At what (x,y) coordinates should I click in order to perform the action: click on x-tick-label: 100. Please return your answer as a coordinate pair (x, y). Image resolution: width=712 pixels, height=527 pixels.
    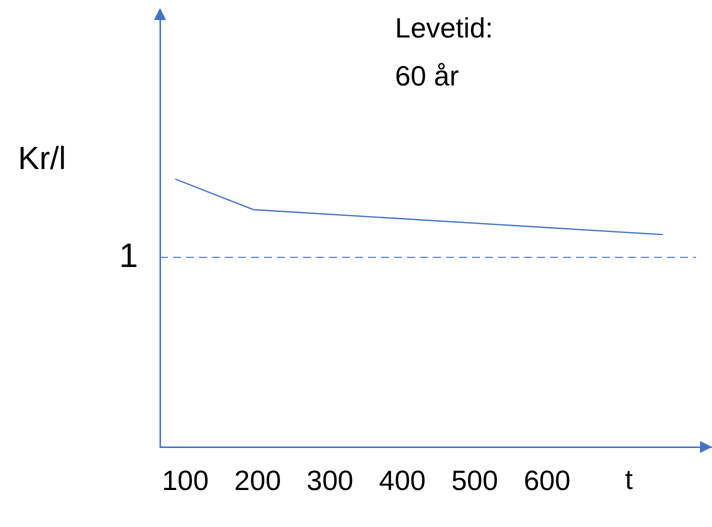
    Looking at the image, I should click on (185, 480).